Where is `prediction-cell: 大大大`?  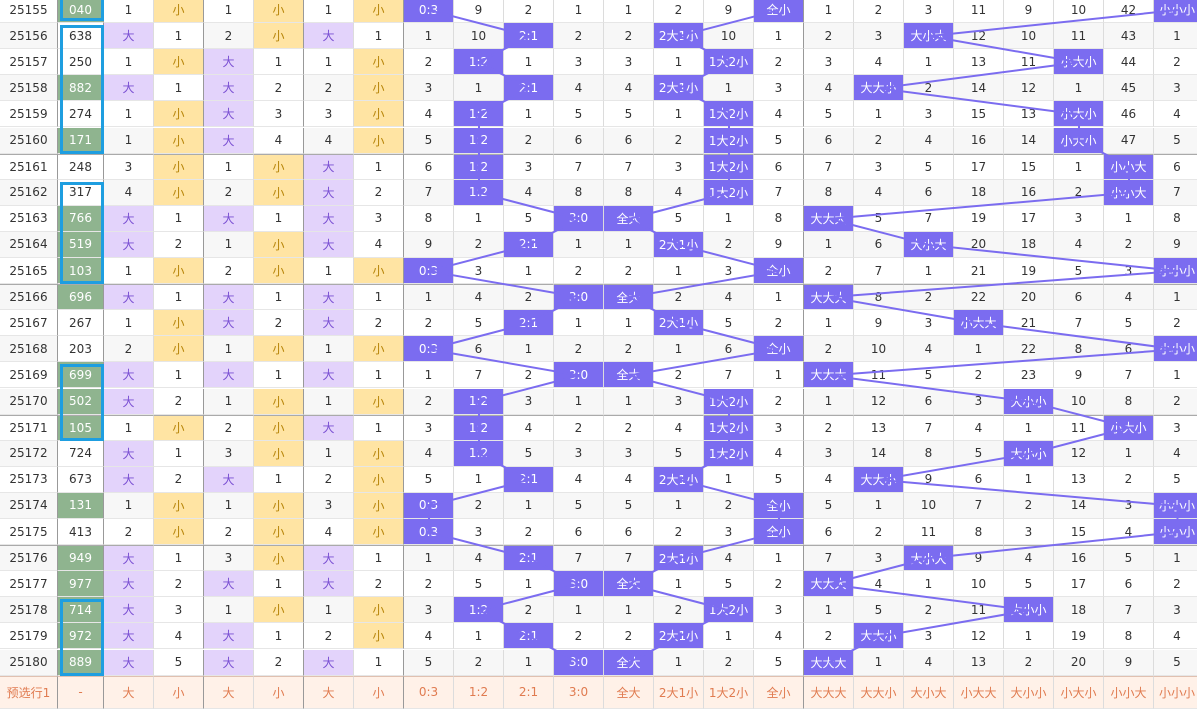 prediction-cell: 大大大 is located at coordinates (829, 692).